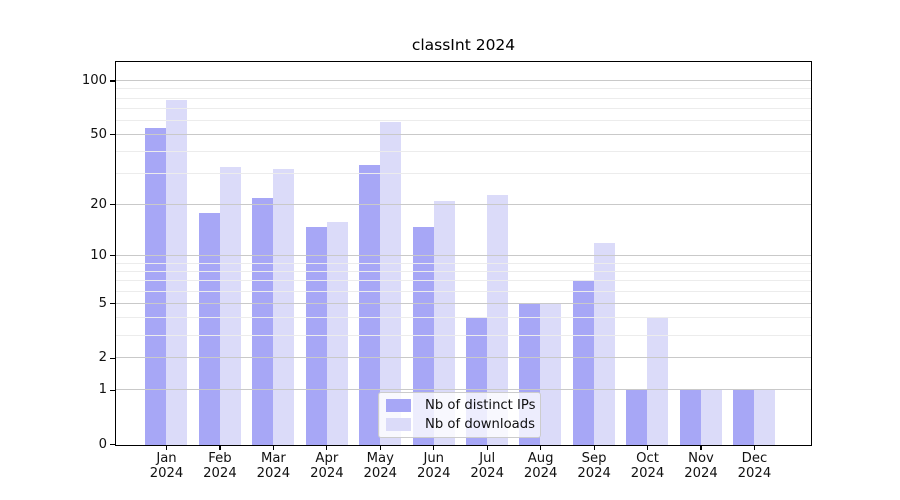 This screenshot has height=500, width=900. What do you see at coordinates (480, 405) in the screenshot?
I see `legend-label-distinct-ips: Nb of distinct IPs` at bounding box center [480, 405].